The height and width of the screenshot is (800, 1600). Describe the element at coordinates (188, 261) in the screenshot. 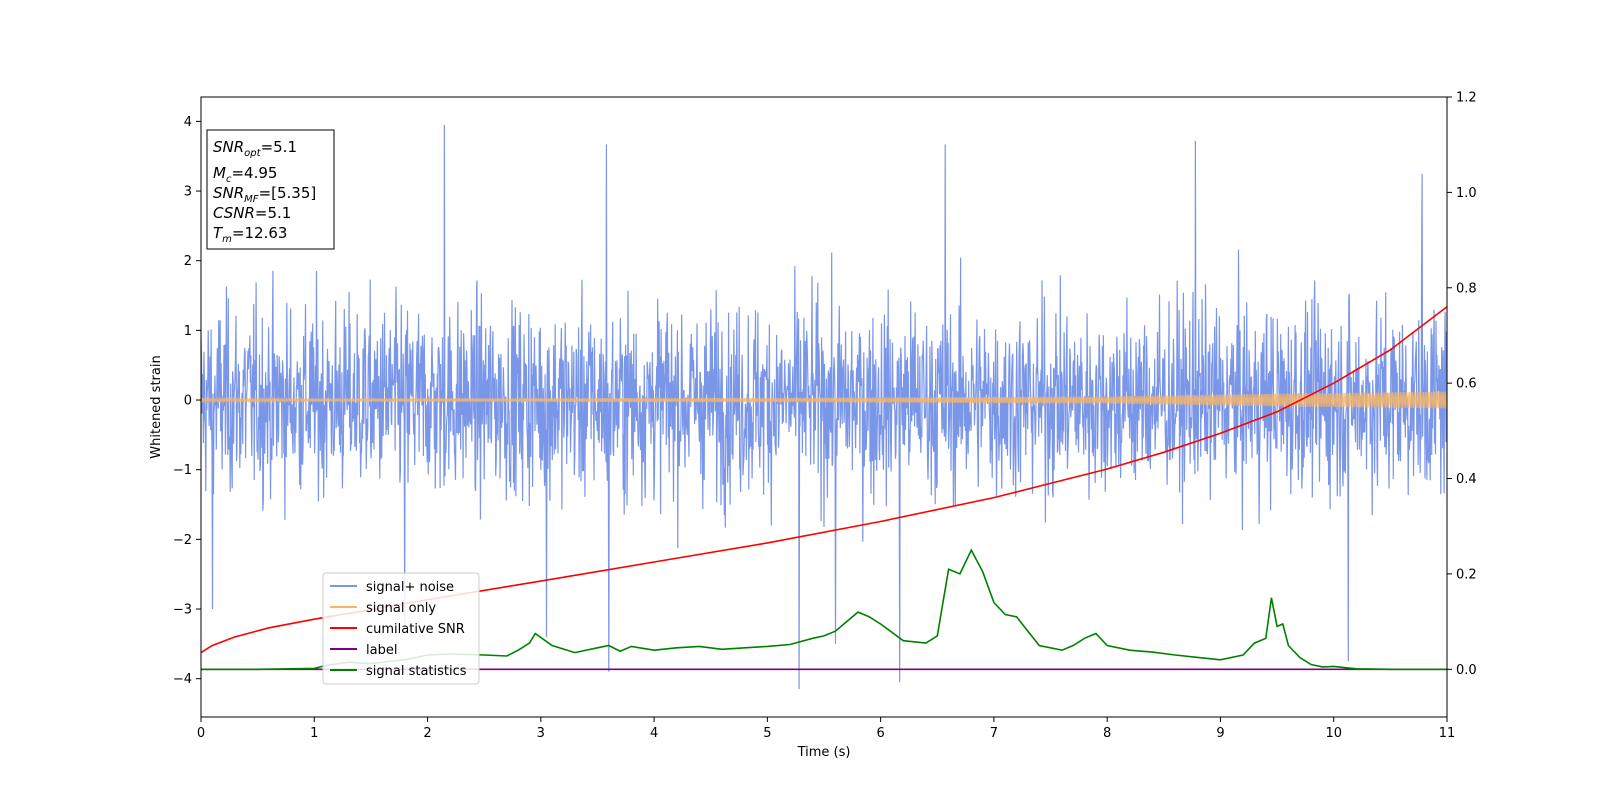

I see `y-tick-label: 2` at that location.